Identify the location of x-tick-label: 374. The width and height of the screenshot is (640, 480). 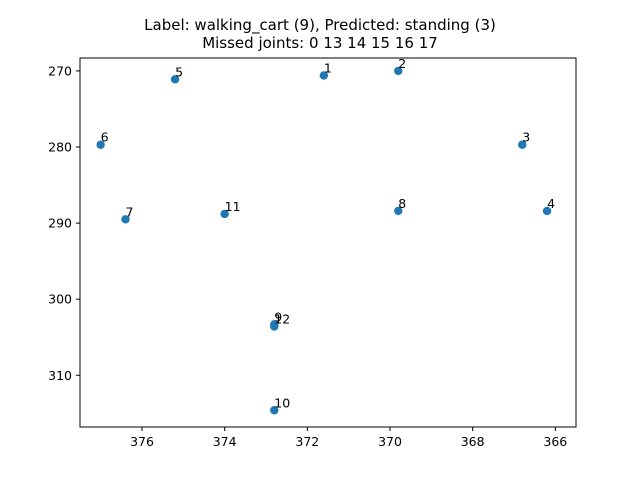
(225, 441).